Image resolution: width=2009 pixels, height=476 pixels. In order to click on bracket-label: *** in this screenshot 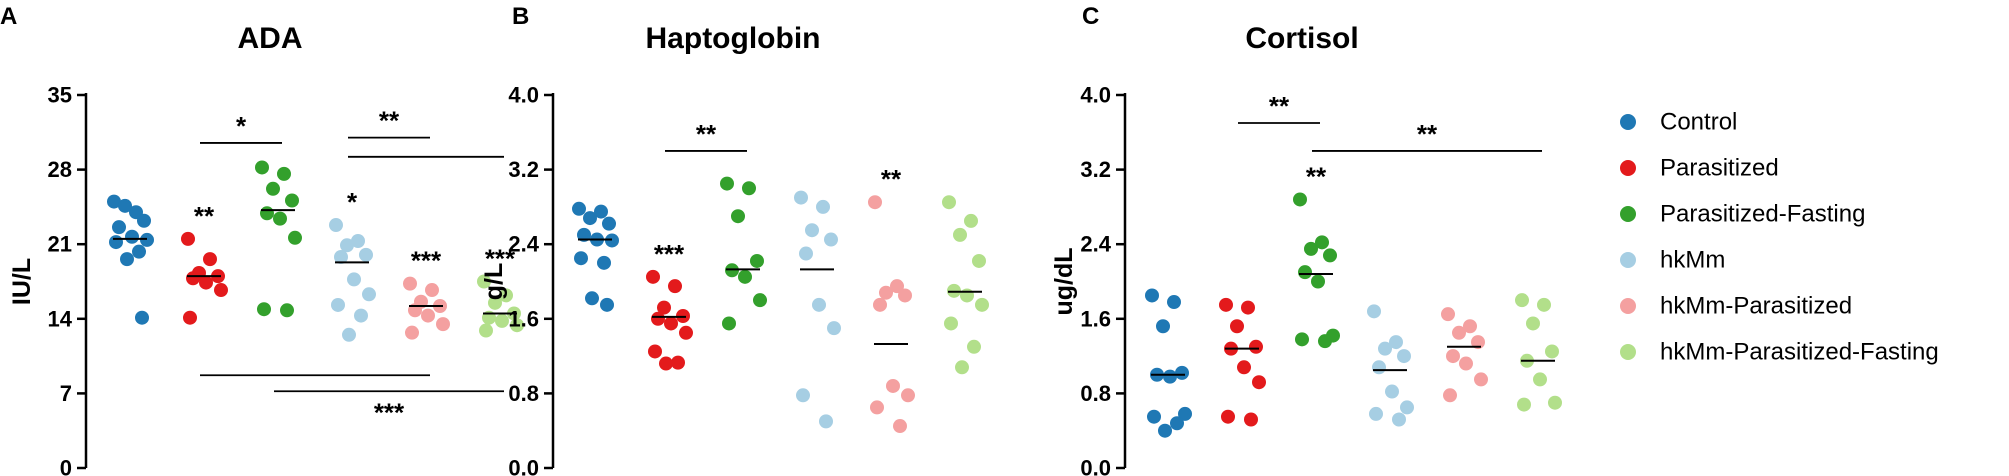, I will do `click(389, 412)`.